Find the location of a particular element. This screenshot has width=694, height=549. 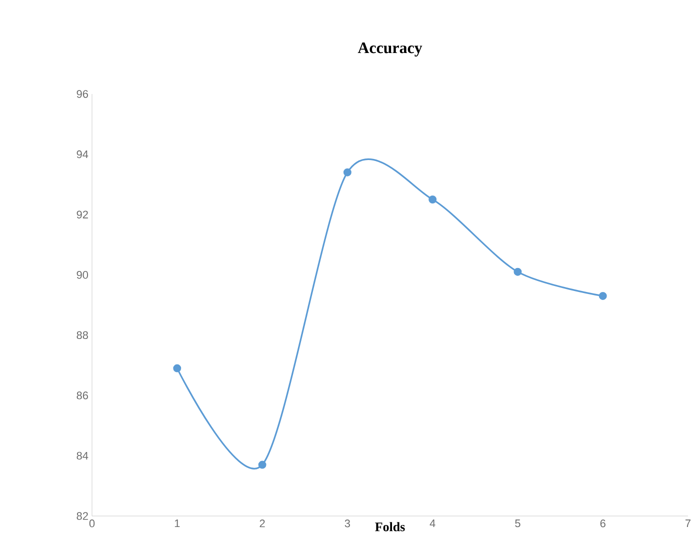

x-axis-title: Folds is located at coordinates (390, 527).